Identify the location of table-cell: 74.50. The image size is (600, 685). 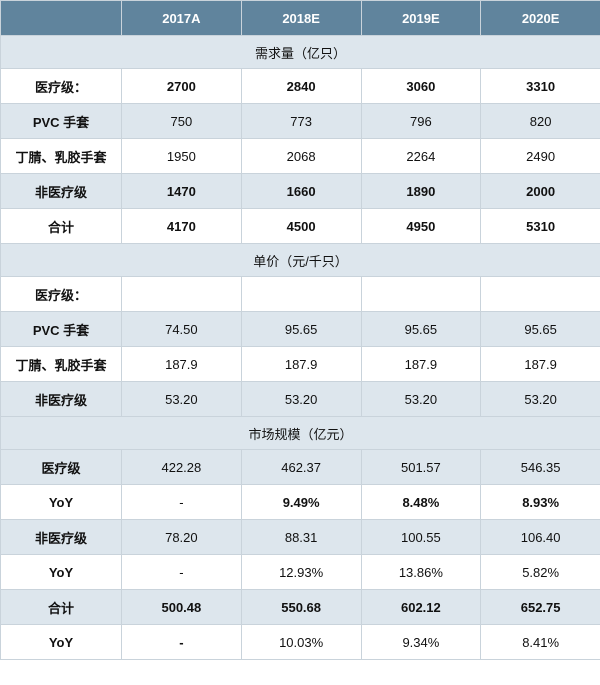
(181, 329).